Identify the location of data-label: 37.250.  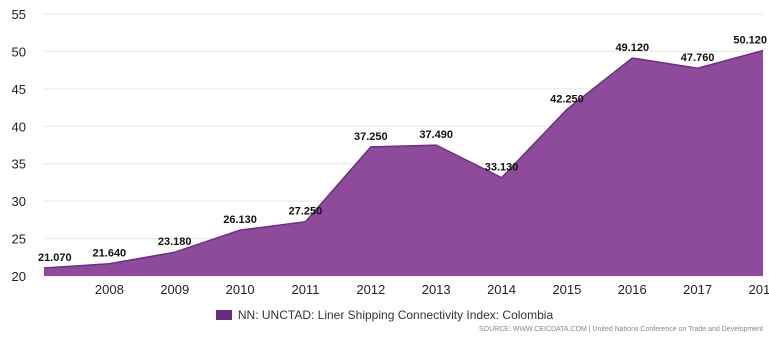
(371, 137).